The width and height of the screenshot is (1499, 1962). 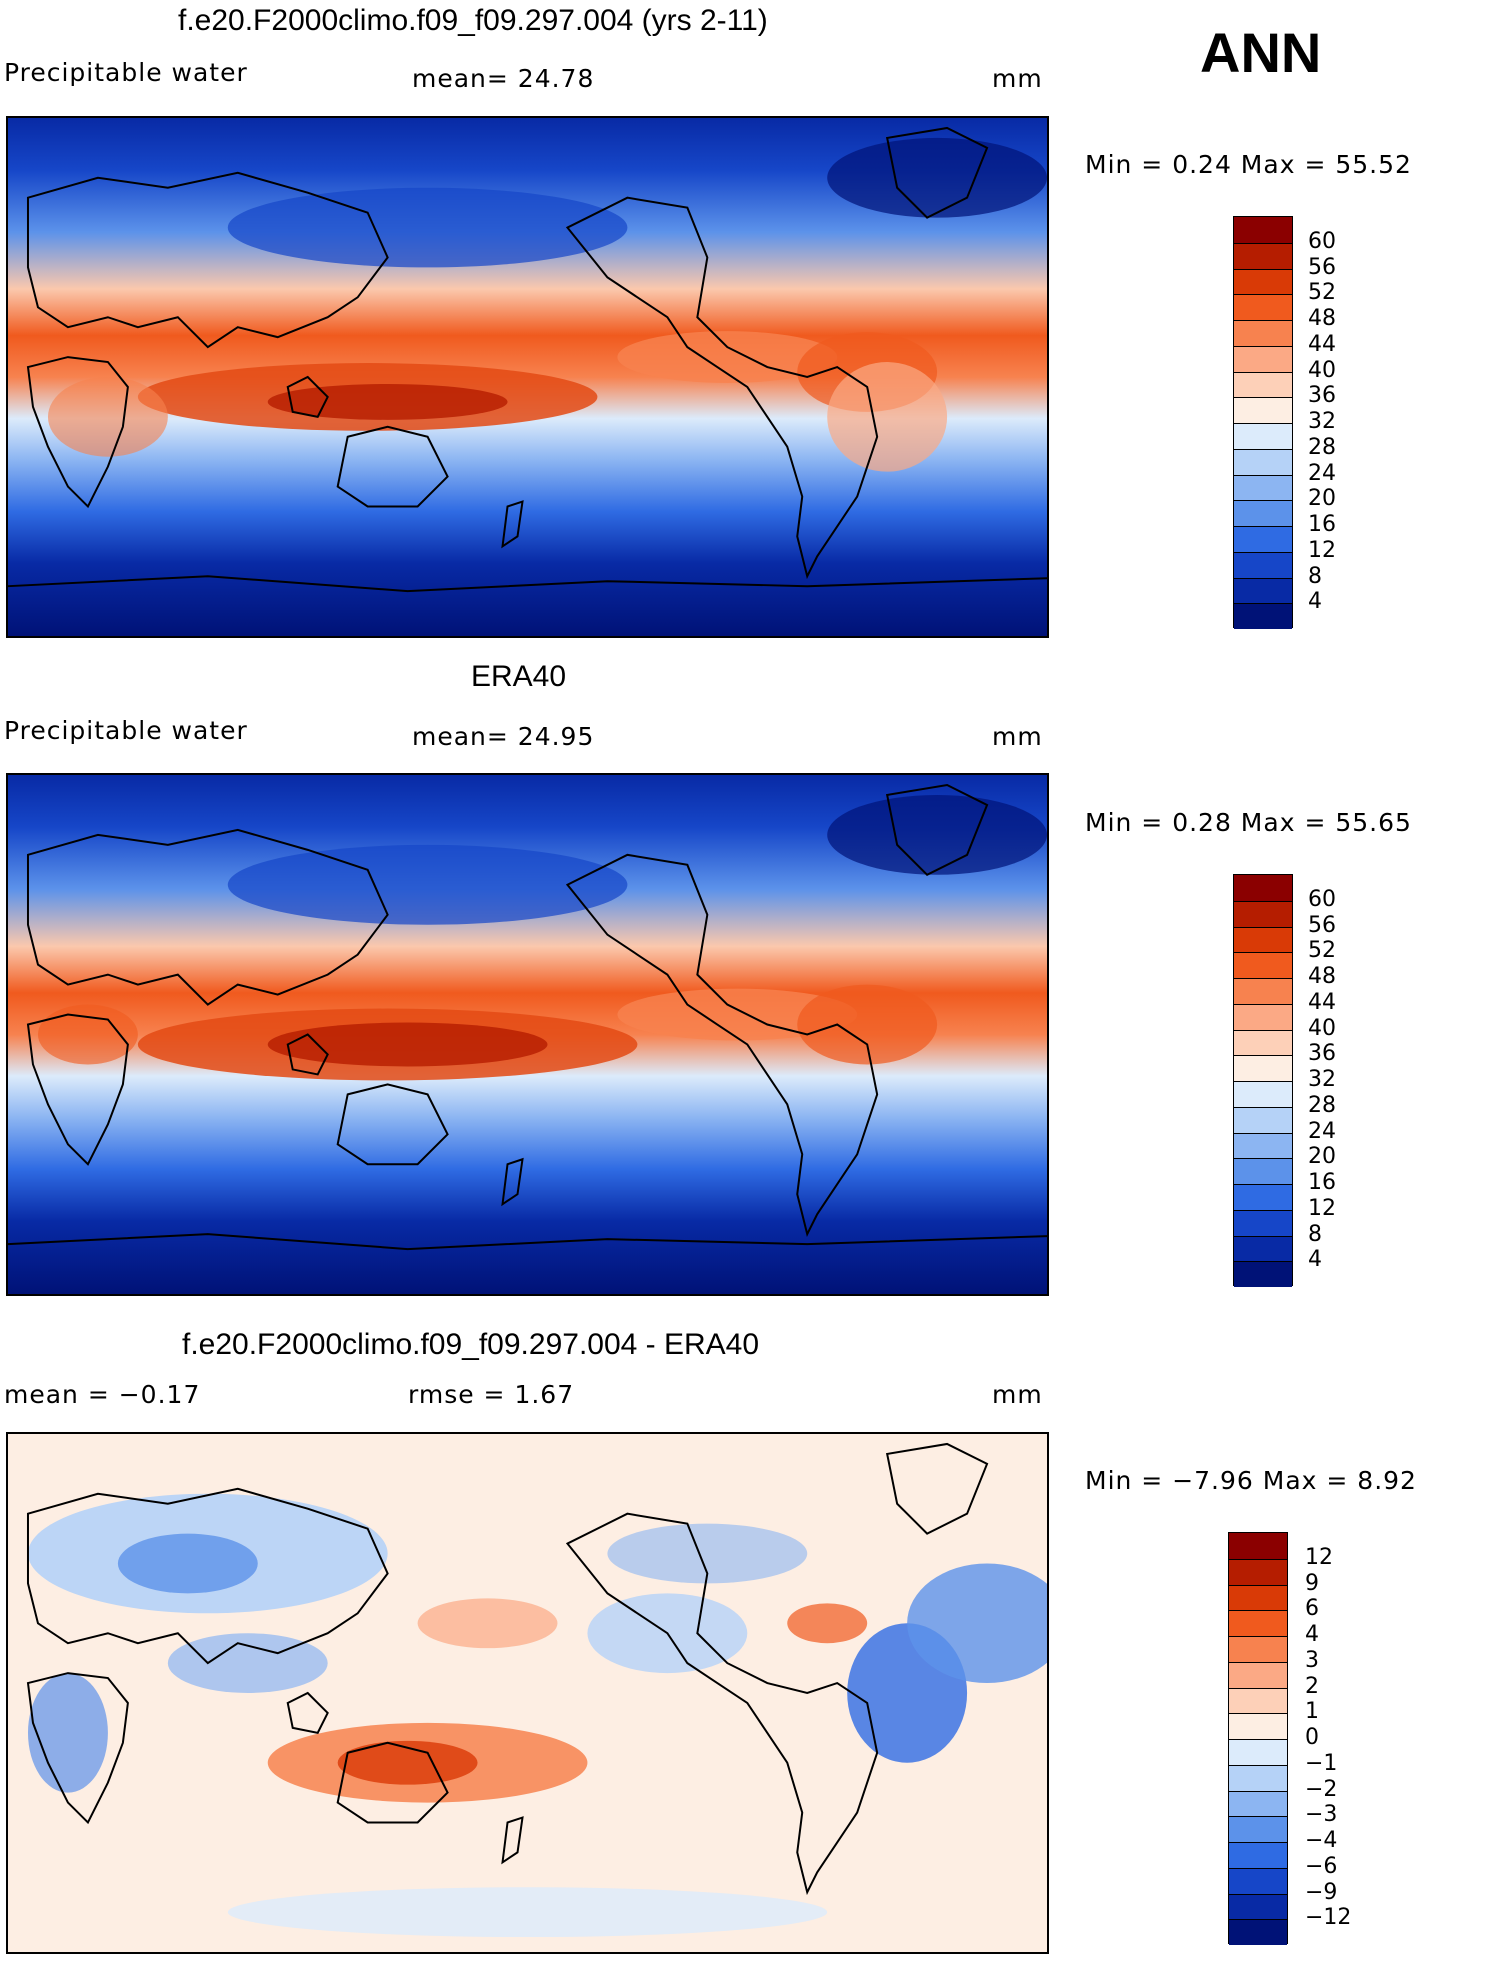 I want to click on panel-1-units: mm, so click(x=1017, y=78).